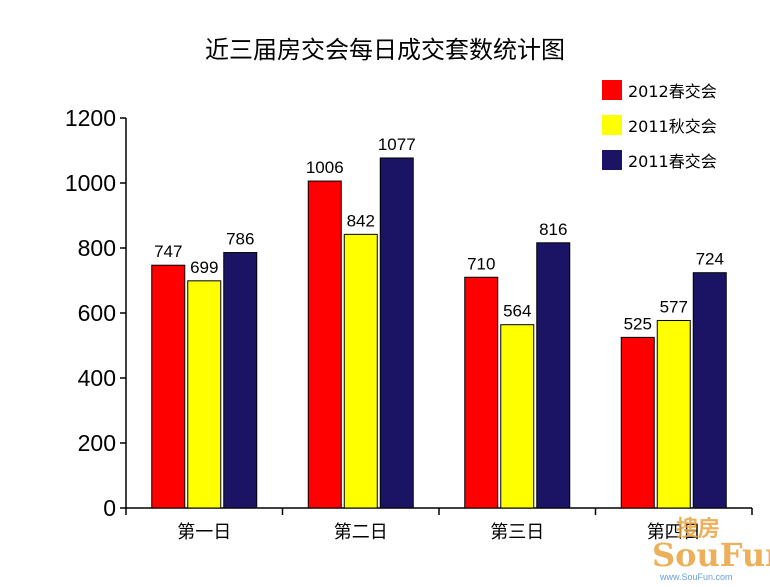 Image resolution: width=770 pixels, height=587 pixels. What do you see at coordinates (672, 91) in the screenshot?
I see `legend-label: 2012春交会` at bounding box center [672, 91].